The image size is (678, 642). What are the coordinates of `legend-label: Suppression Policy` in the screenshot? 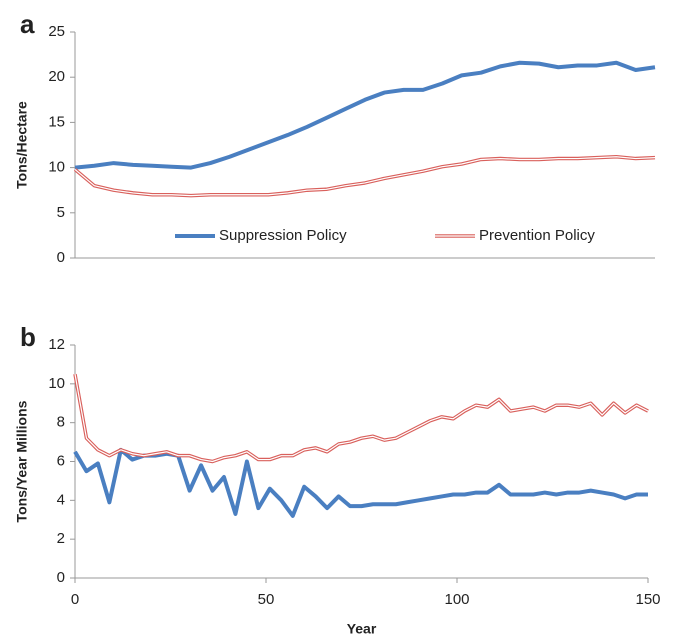 It's located at (283, 235).